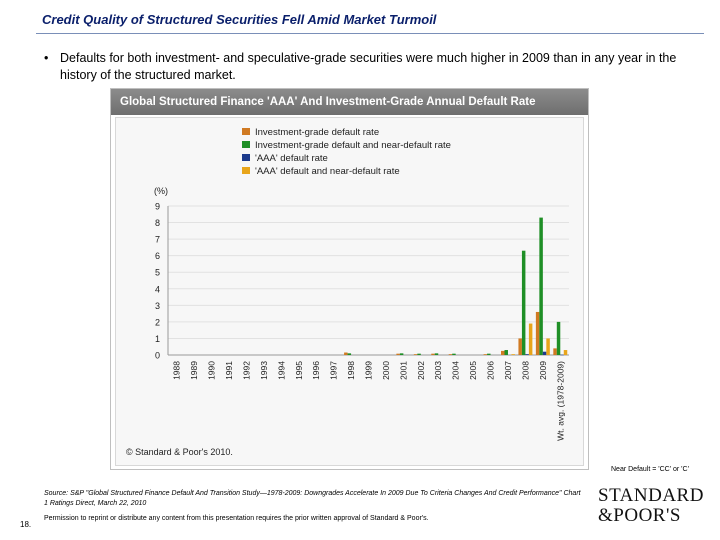 The image size is (720, 540). Describe the element at coordinates (212, 370) in the screenshot. I see `x-tick-label: 1990` at that location.